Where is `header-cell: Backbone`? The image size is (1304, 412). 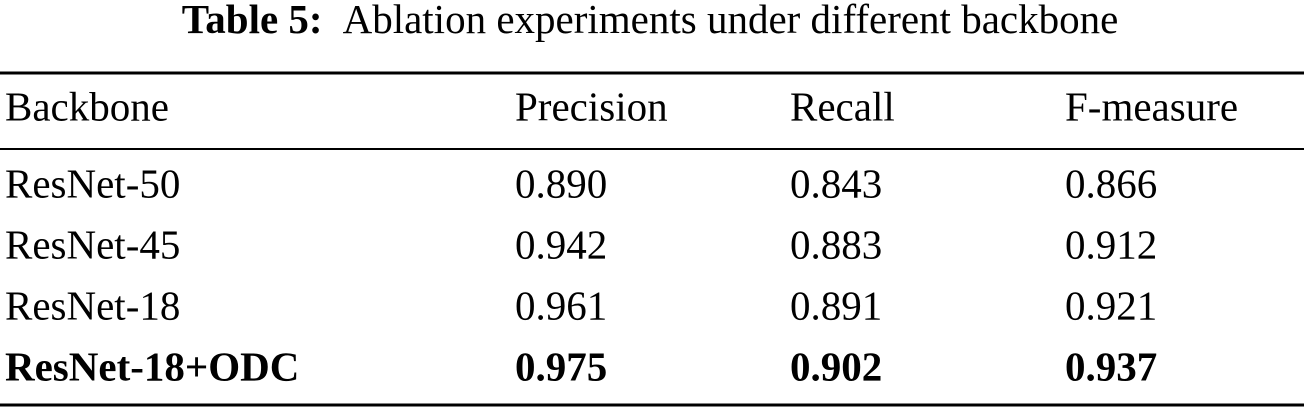 header-cell: Backbone is located at coordinates (87, 106).